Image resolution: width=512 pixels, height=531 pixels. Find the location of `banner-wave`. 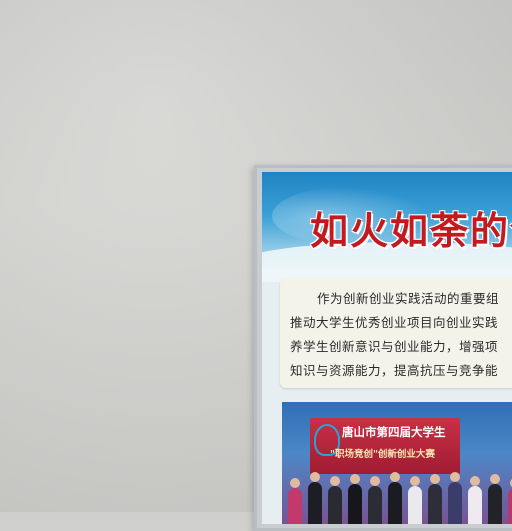

banner-wave is located at coordinates (387, 262).